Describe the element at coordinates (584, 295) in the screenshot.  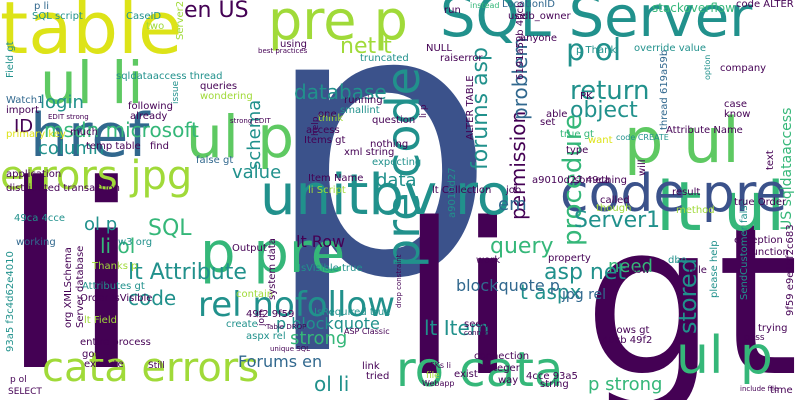
I see `word: jpg rel` at that location.